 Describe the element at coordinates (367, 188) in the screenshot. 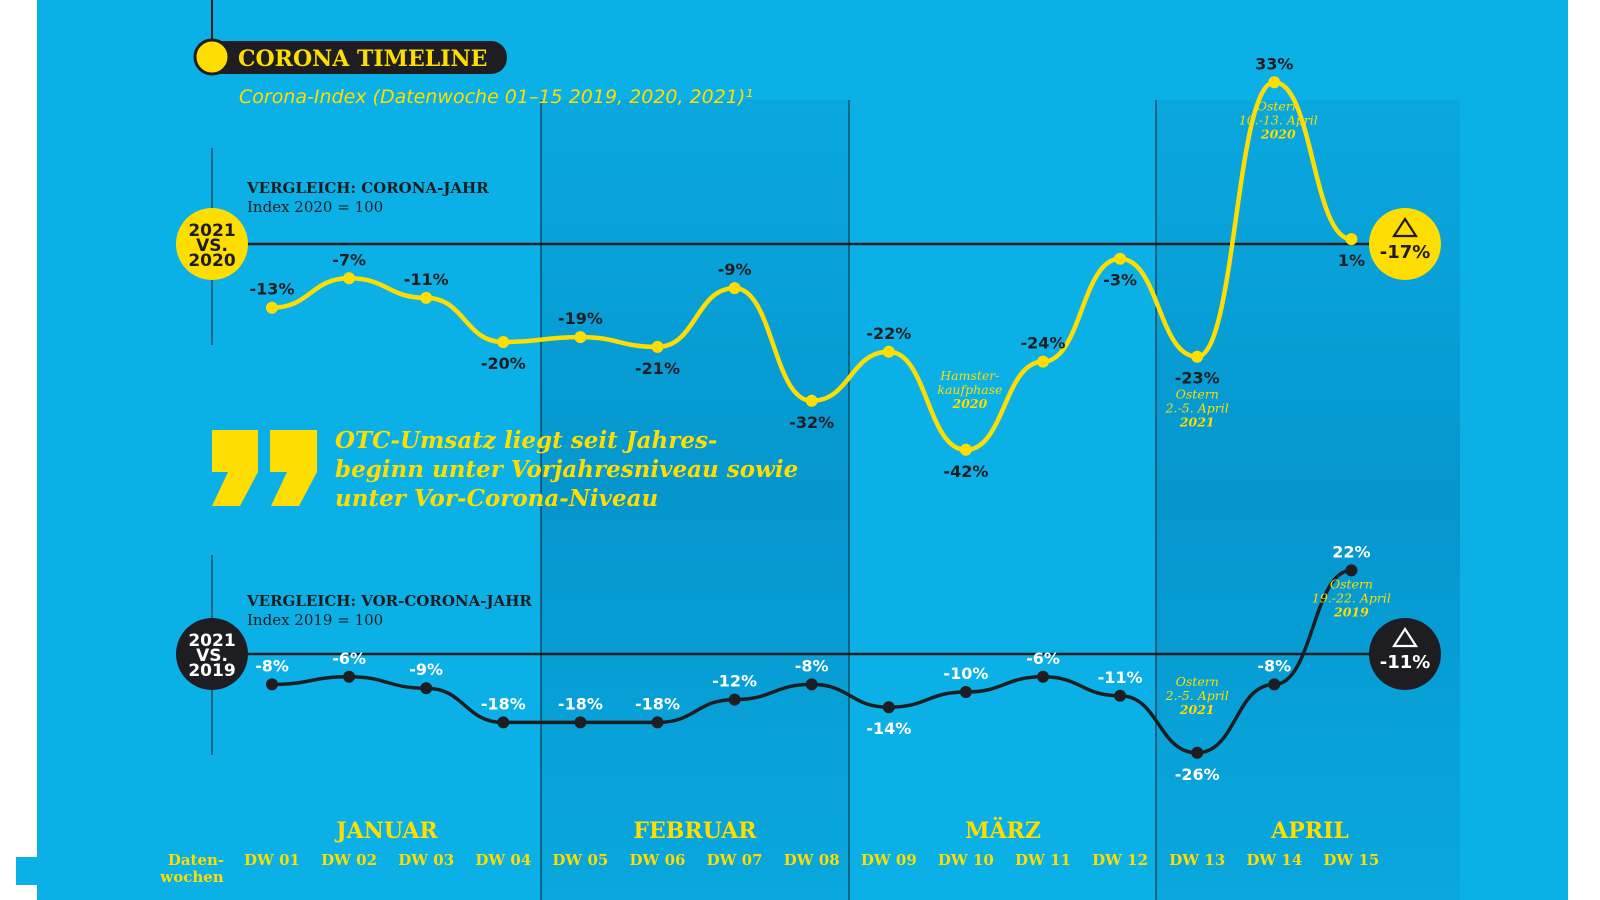

I see `panel1-heading: VERGLEICH: CORONA-JAHR` at that location.